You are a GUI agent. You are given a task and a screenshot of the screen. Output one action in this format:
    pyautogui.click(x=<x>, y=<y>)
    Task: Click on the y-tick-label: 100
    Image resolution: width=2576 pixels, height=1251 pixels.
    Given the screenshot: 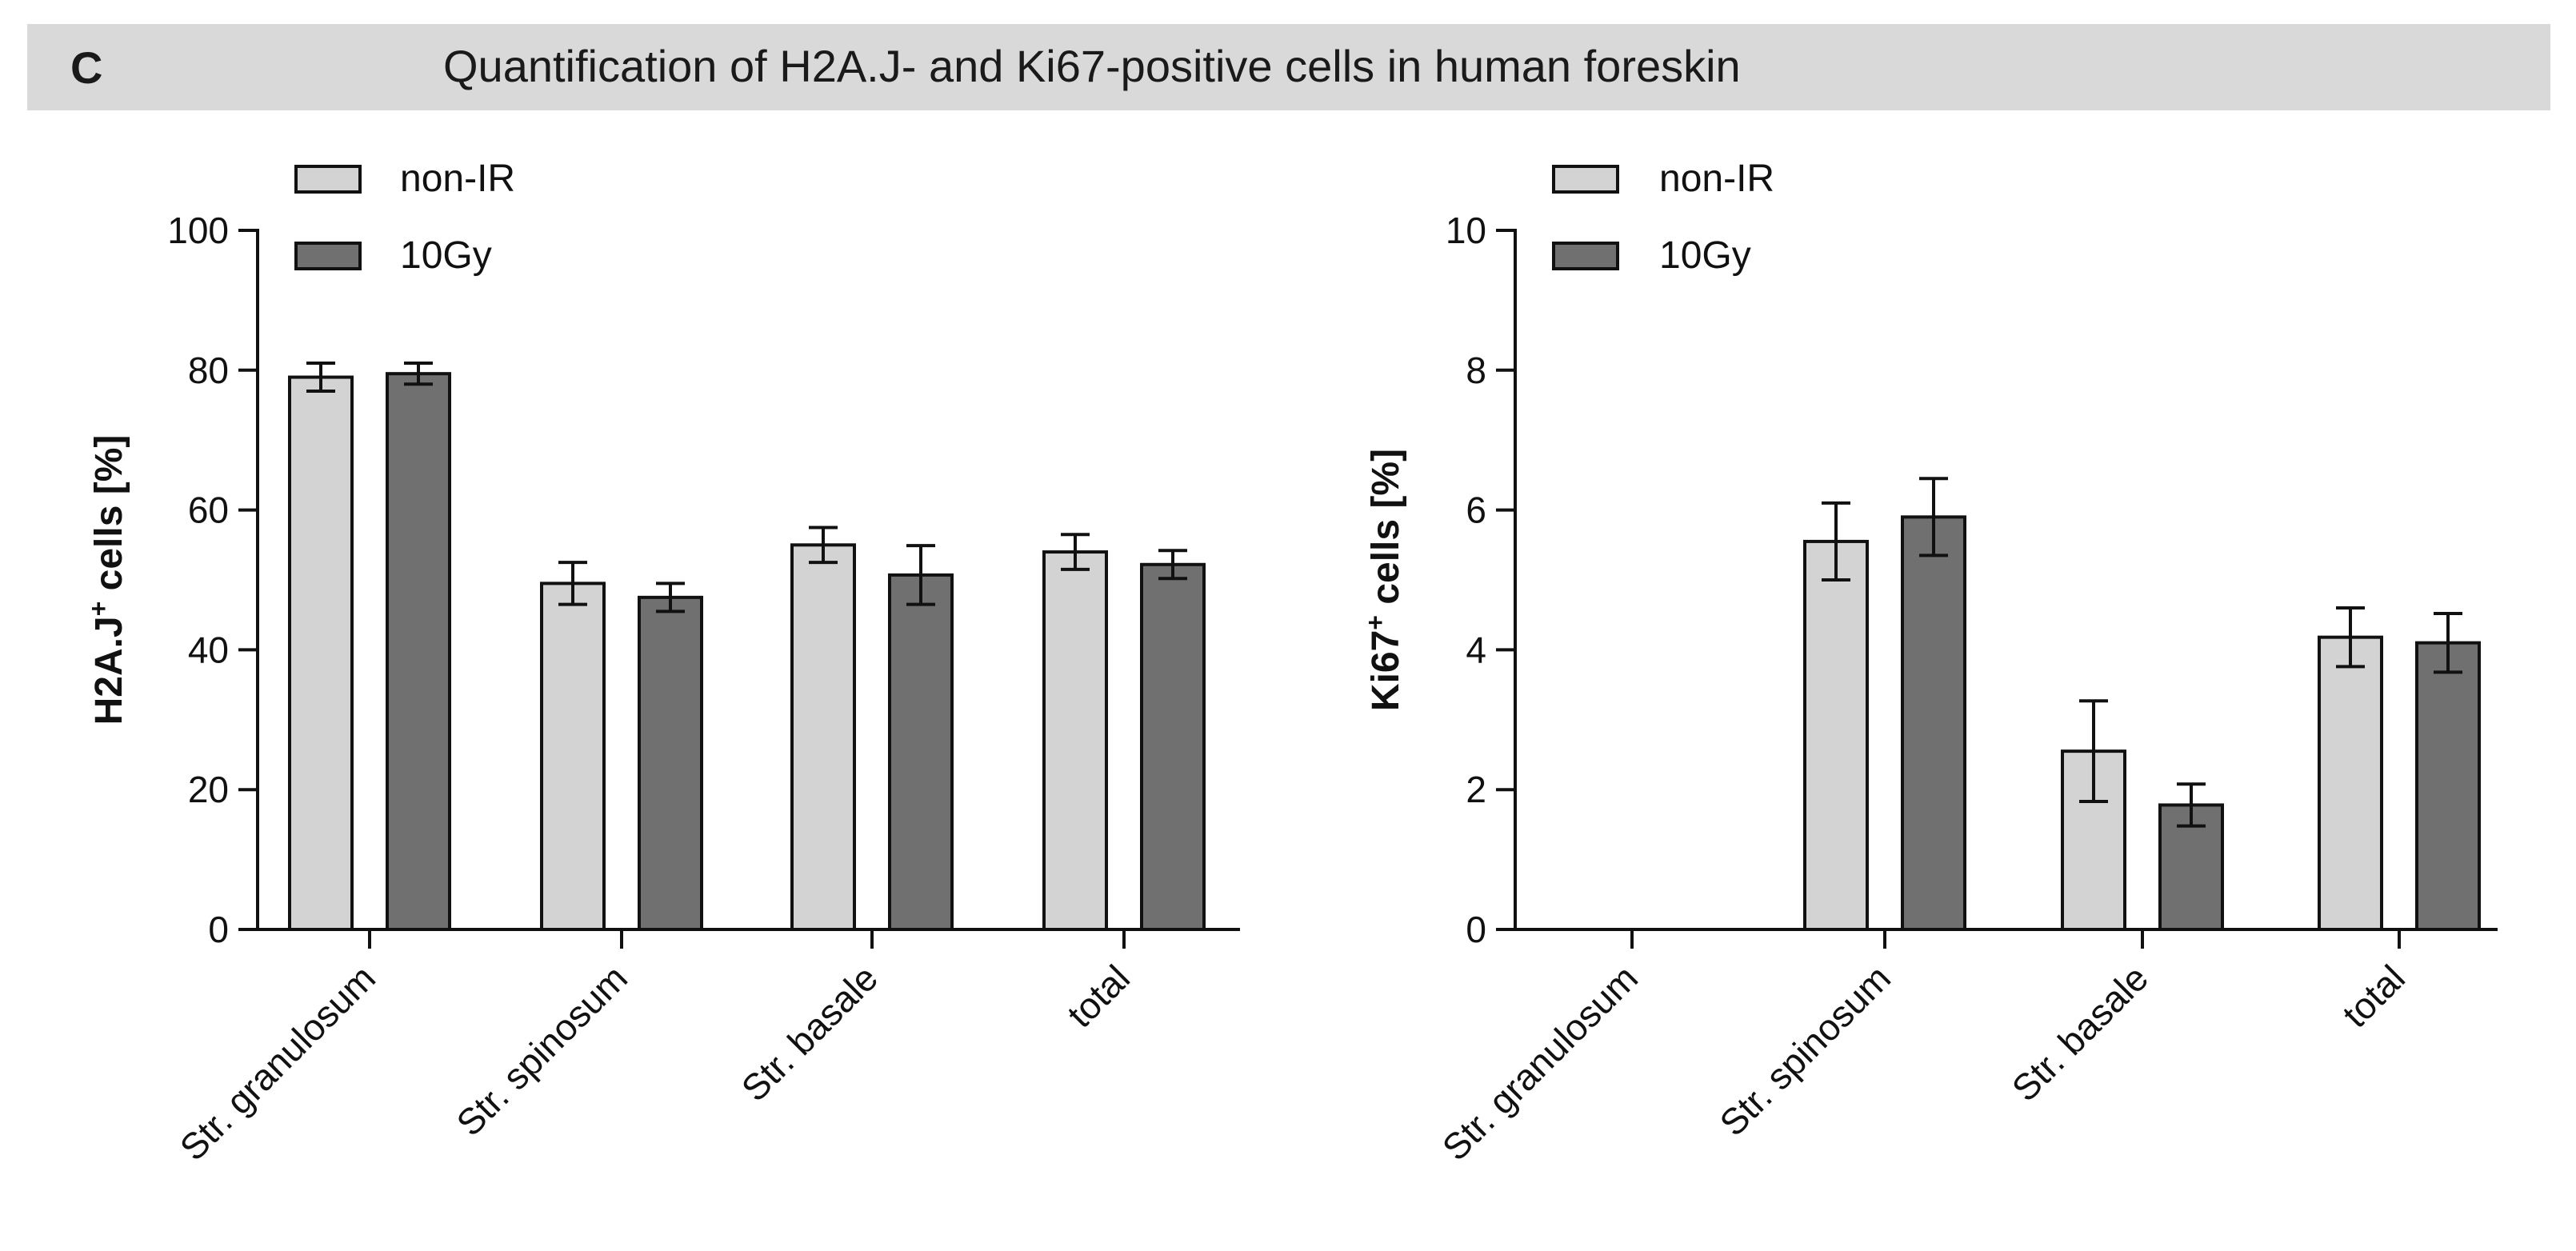 What is the action you would take?
    pyautogui.click(x=198, y=231)
    